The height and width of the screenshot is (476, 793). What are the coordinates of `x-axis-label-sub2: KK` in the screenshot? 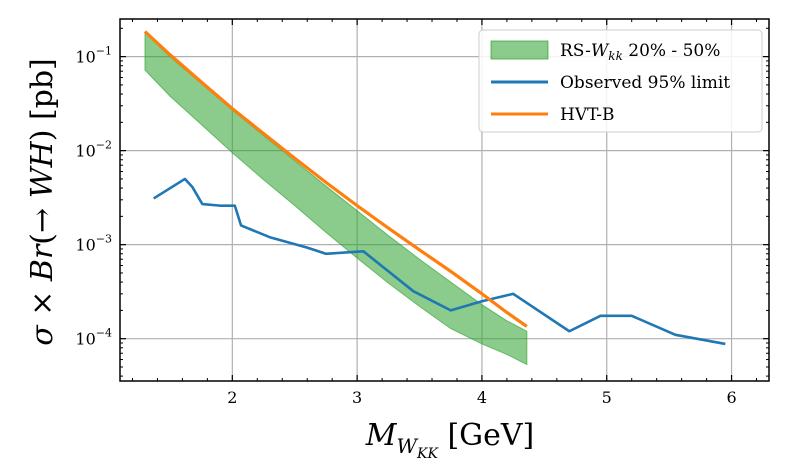 It's located at (427, 454).